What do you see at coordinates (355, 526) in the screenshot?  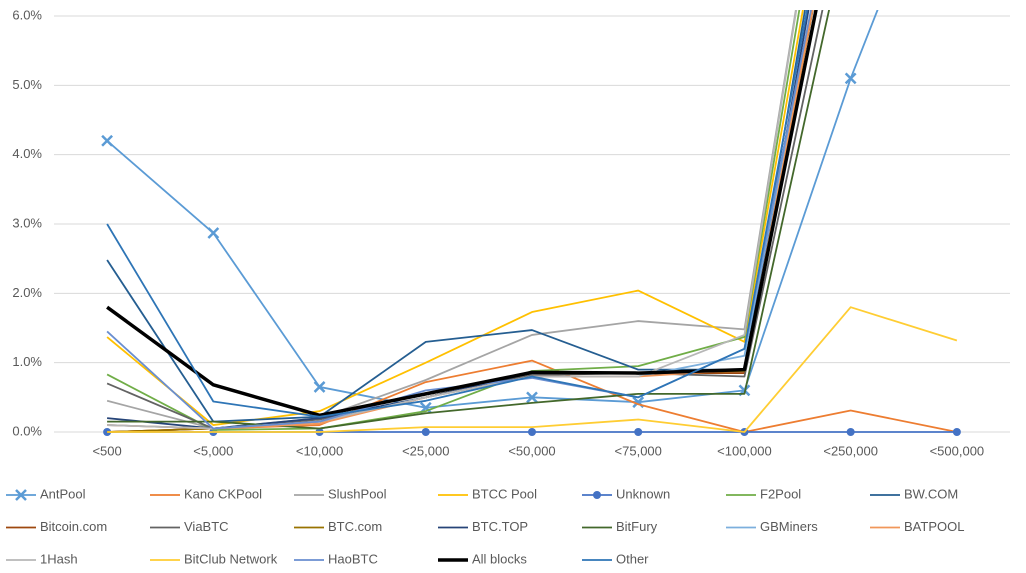 I see `legend-label: BTC.com` at bounding box center [355, 526].